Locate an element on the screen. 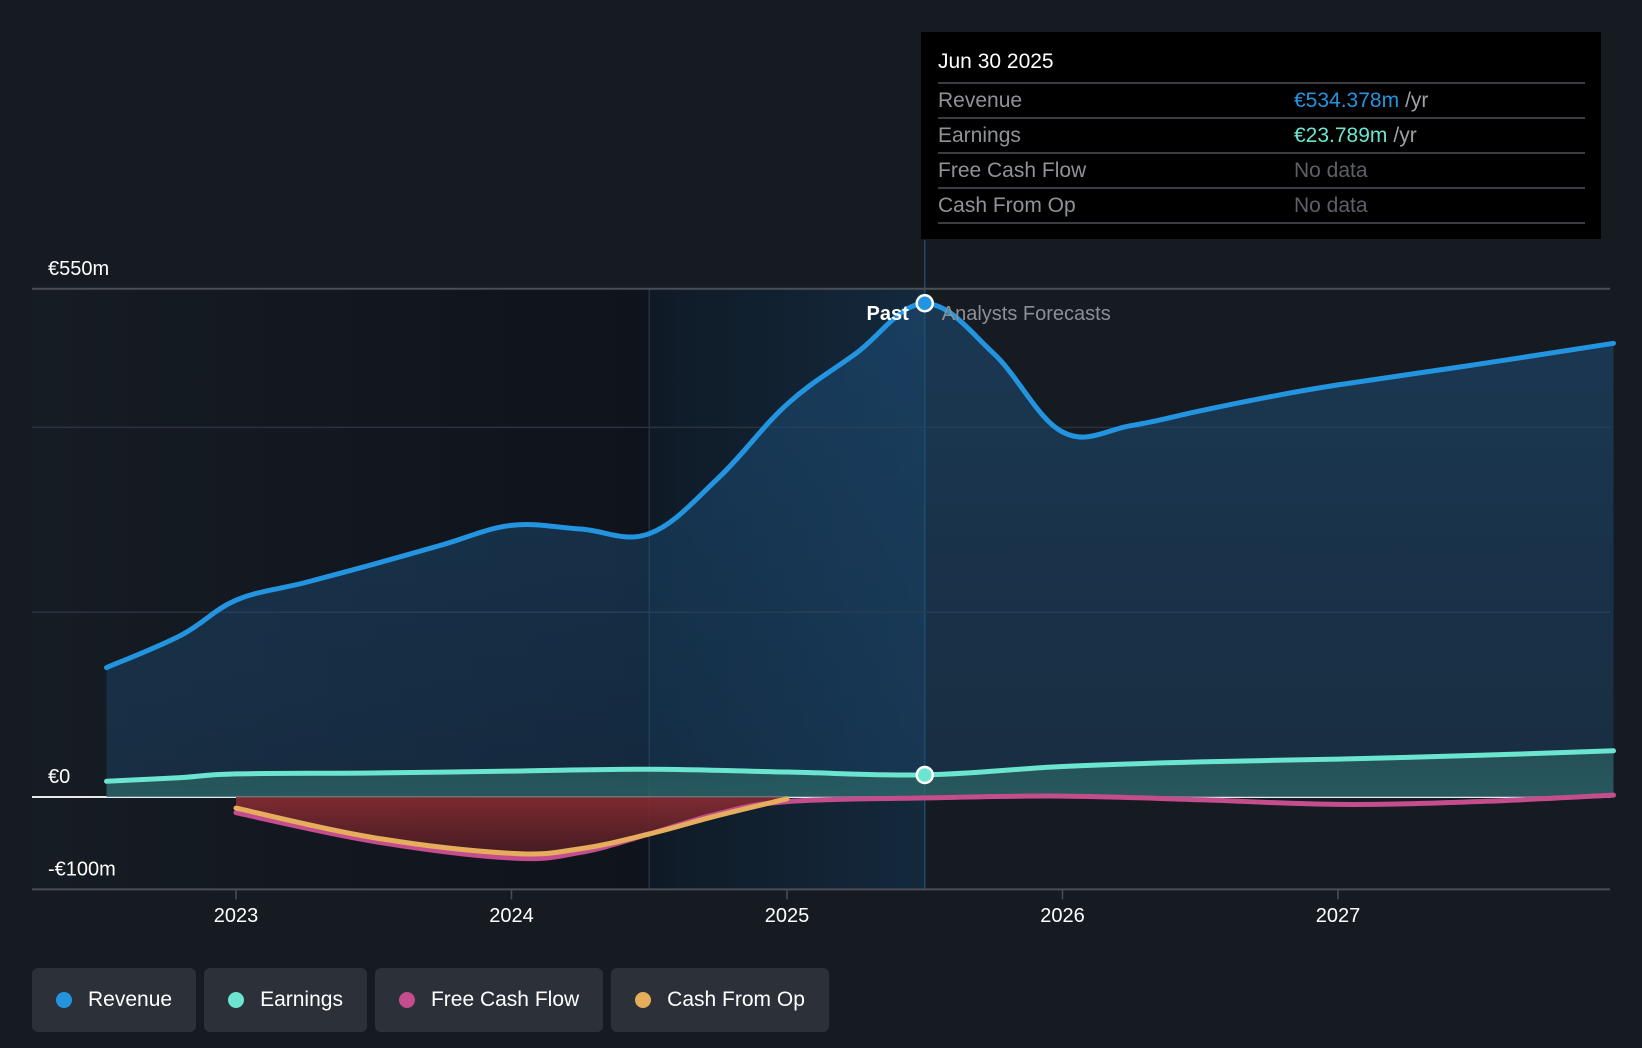  tooltip-date: Jun 30 2025 is located at coordinates (1261, 65).